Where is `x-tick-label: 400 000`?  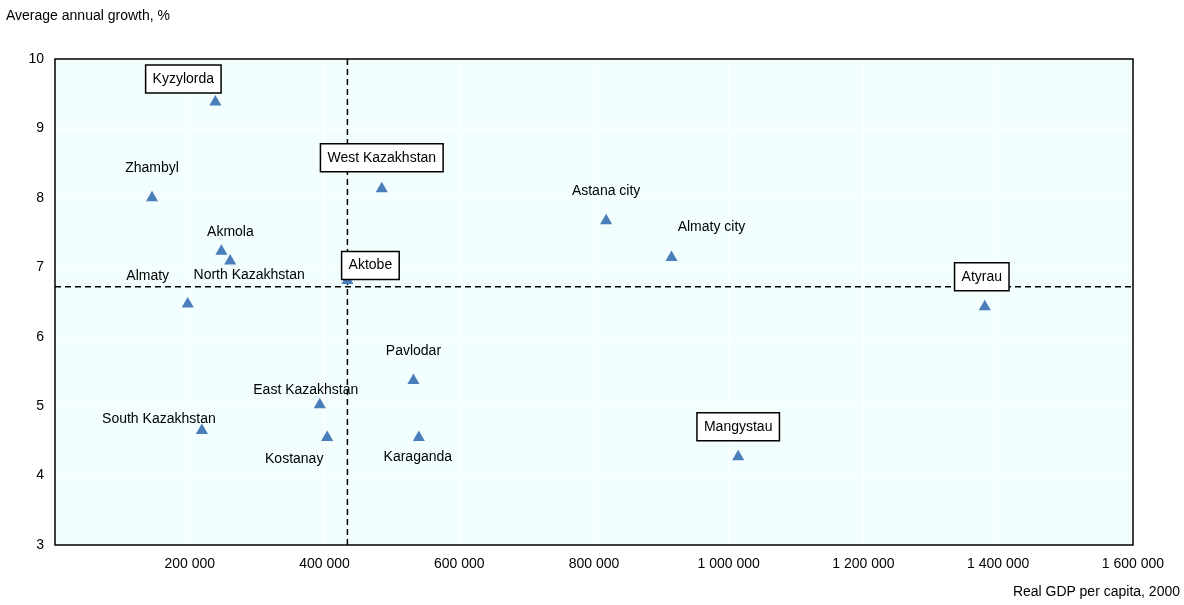 x-tick-label: 400 000 is located at coordinates (325, 563).